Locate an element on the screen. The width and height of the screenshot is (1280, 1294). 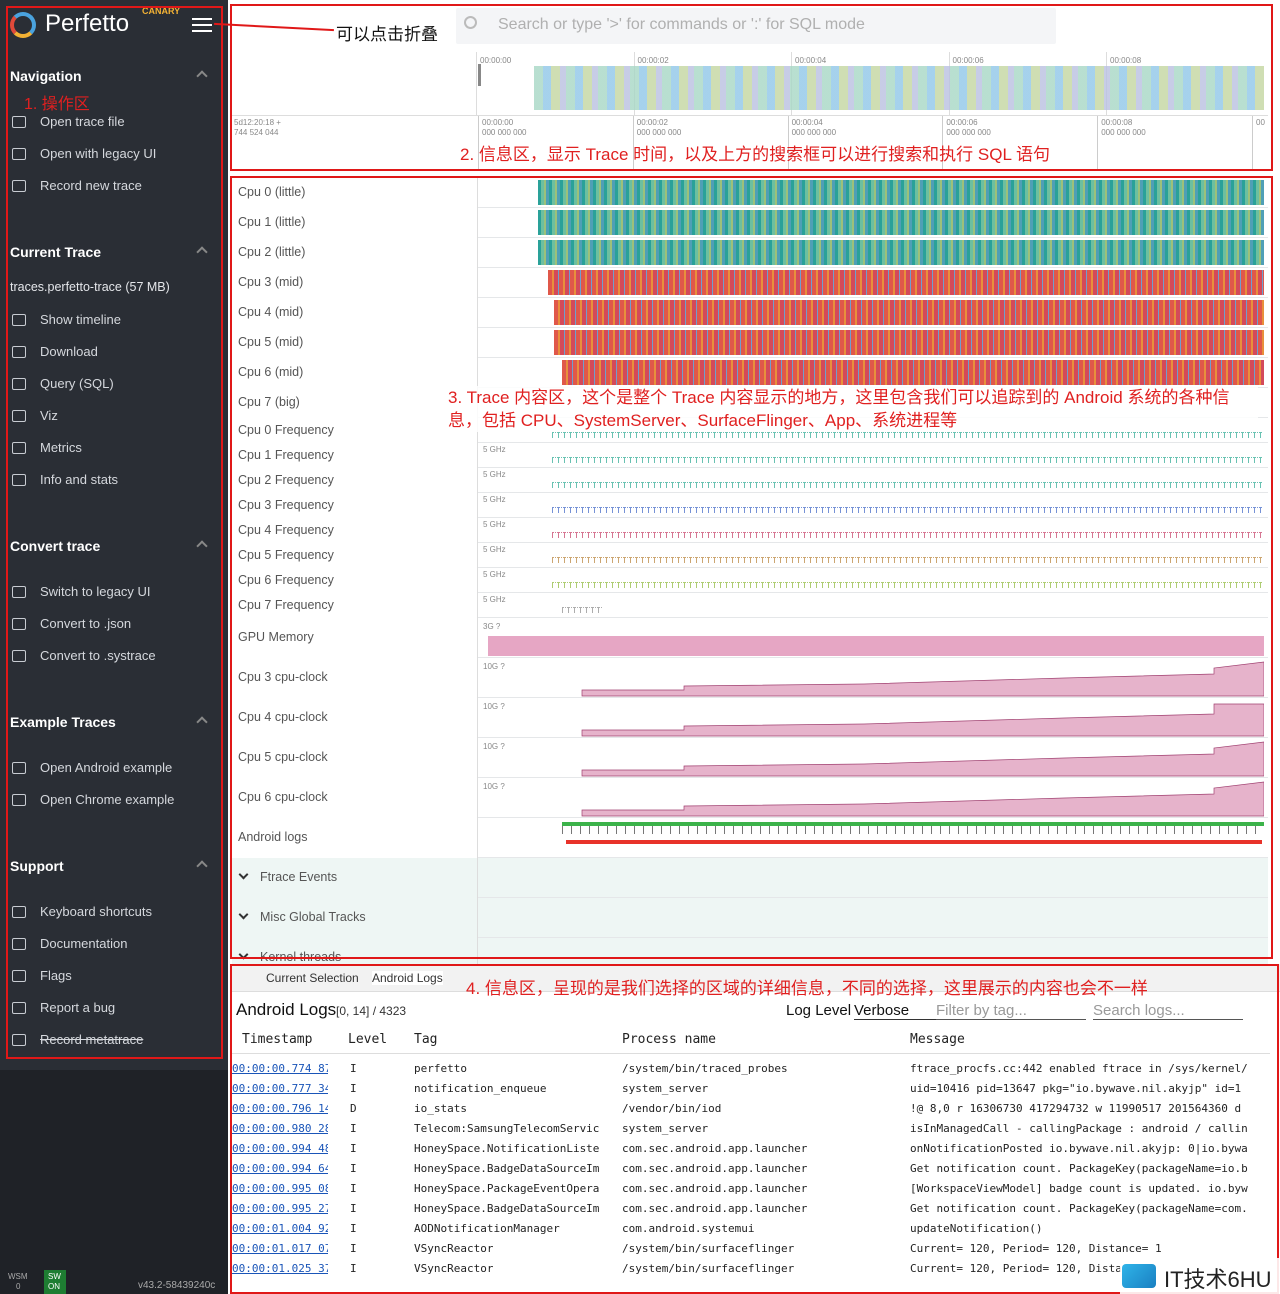
menu-button is located at coordinates (202, 25).